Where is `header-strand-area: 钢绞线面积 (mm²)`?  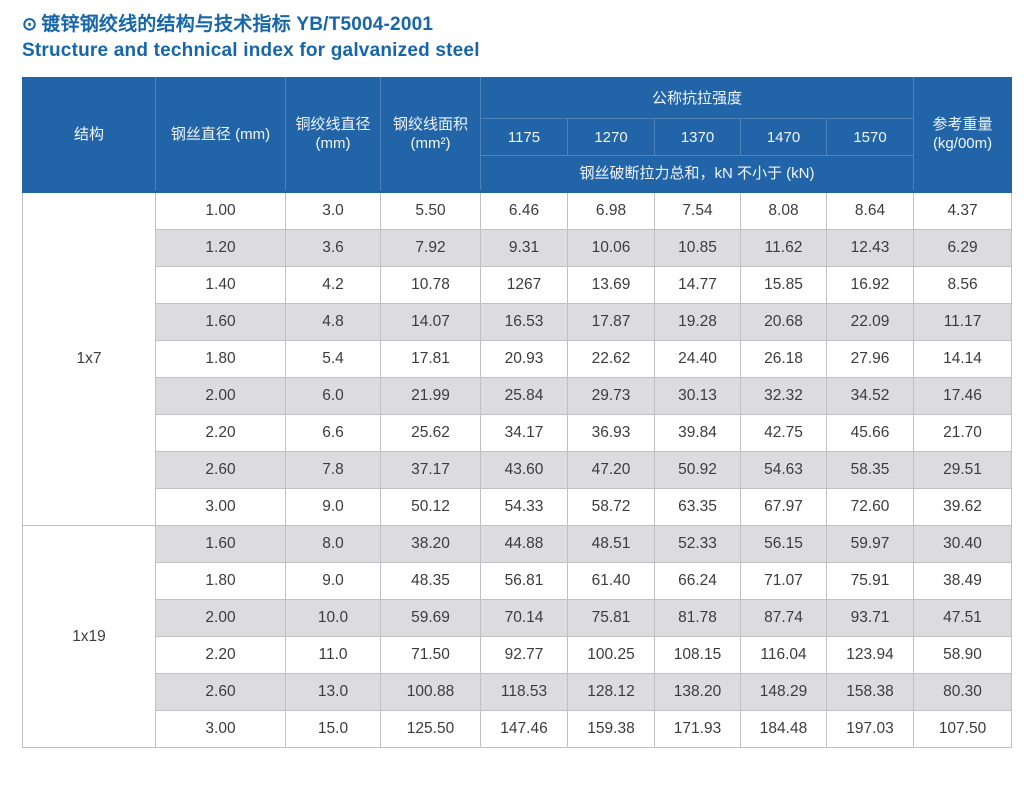 header-strand-area: 钢绞线面积 (mm²) is located at coordinates (430, 135).